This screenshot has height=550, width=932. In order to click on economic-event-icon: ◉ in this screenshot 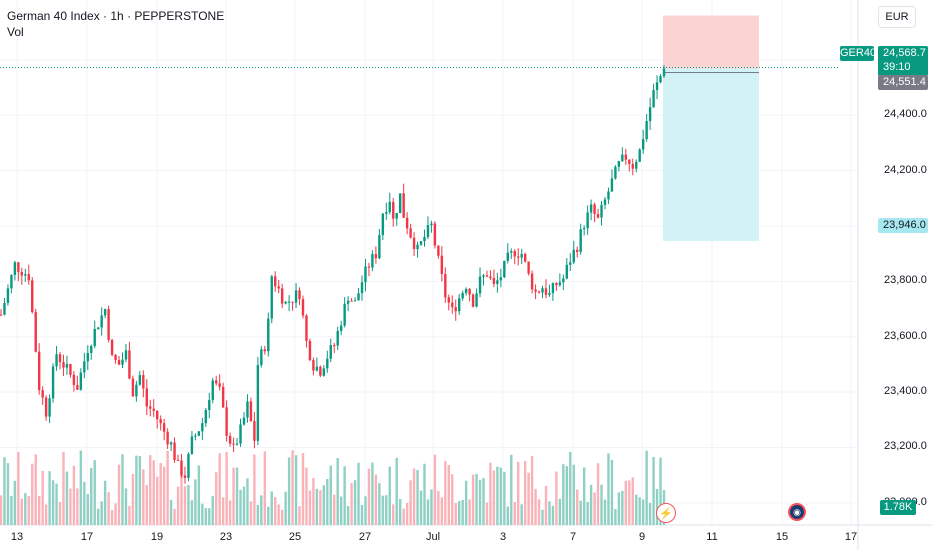, I will do `click(797, 512)`.